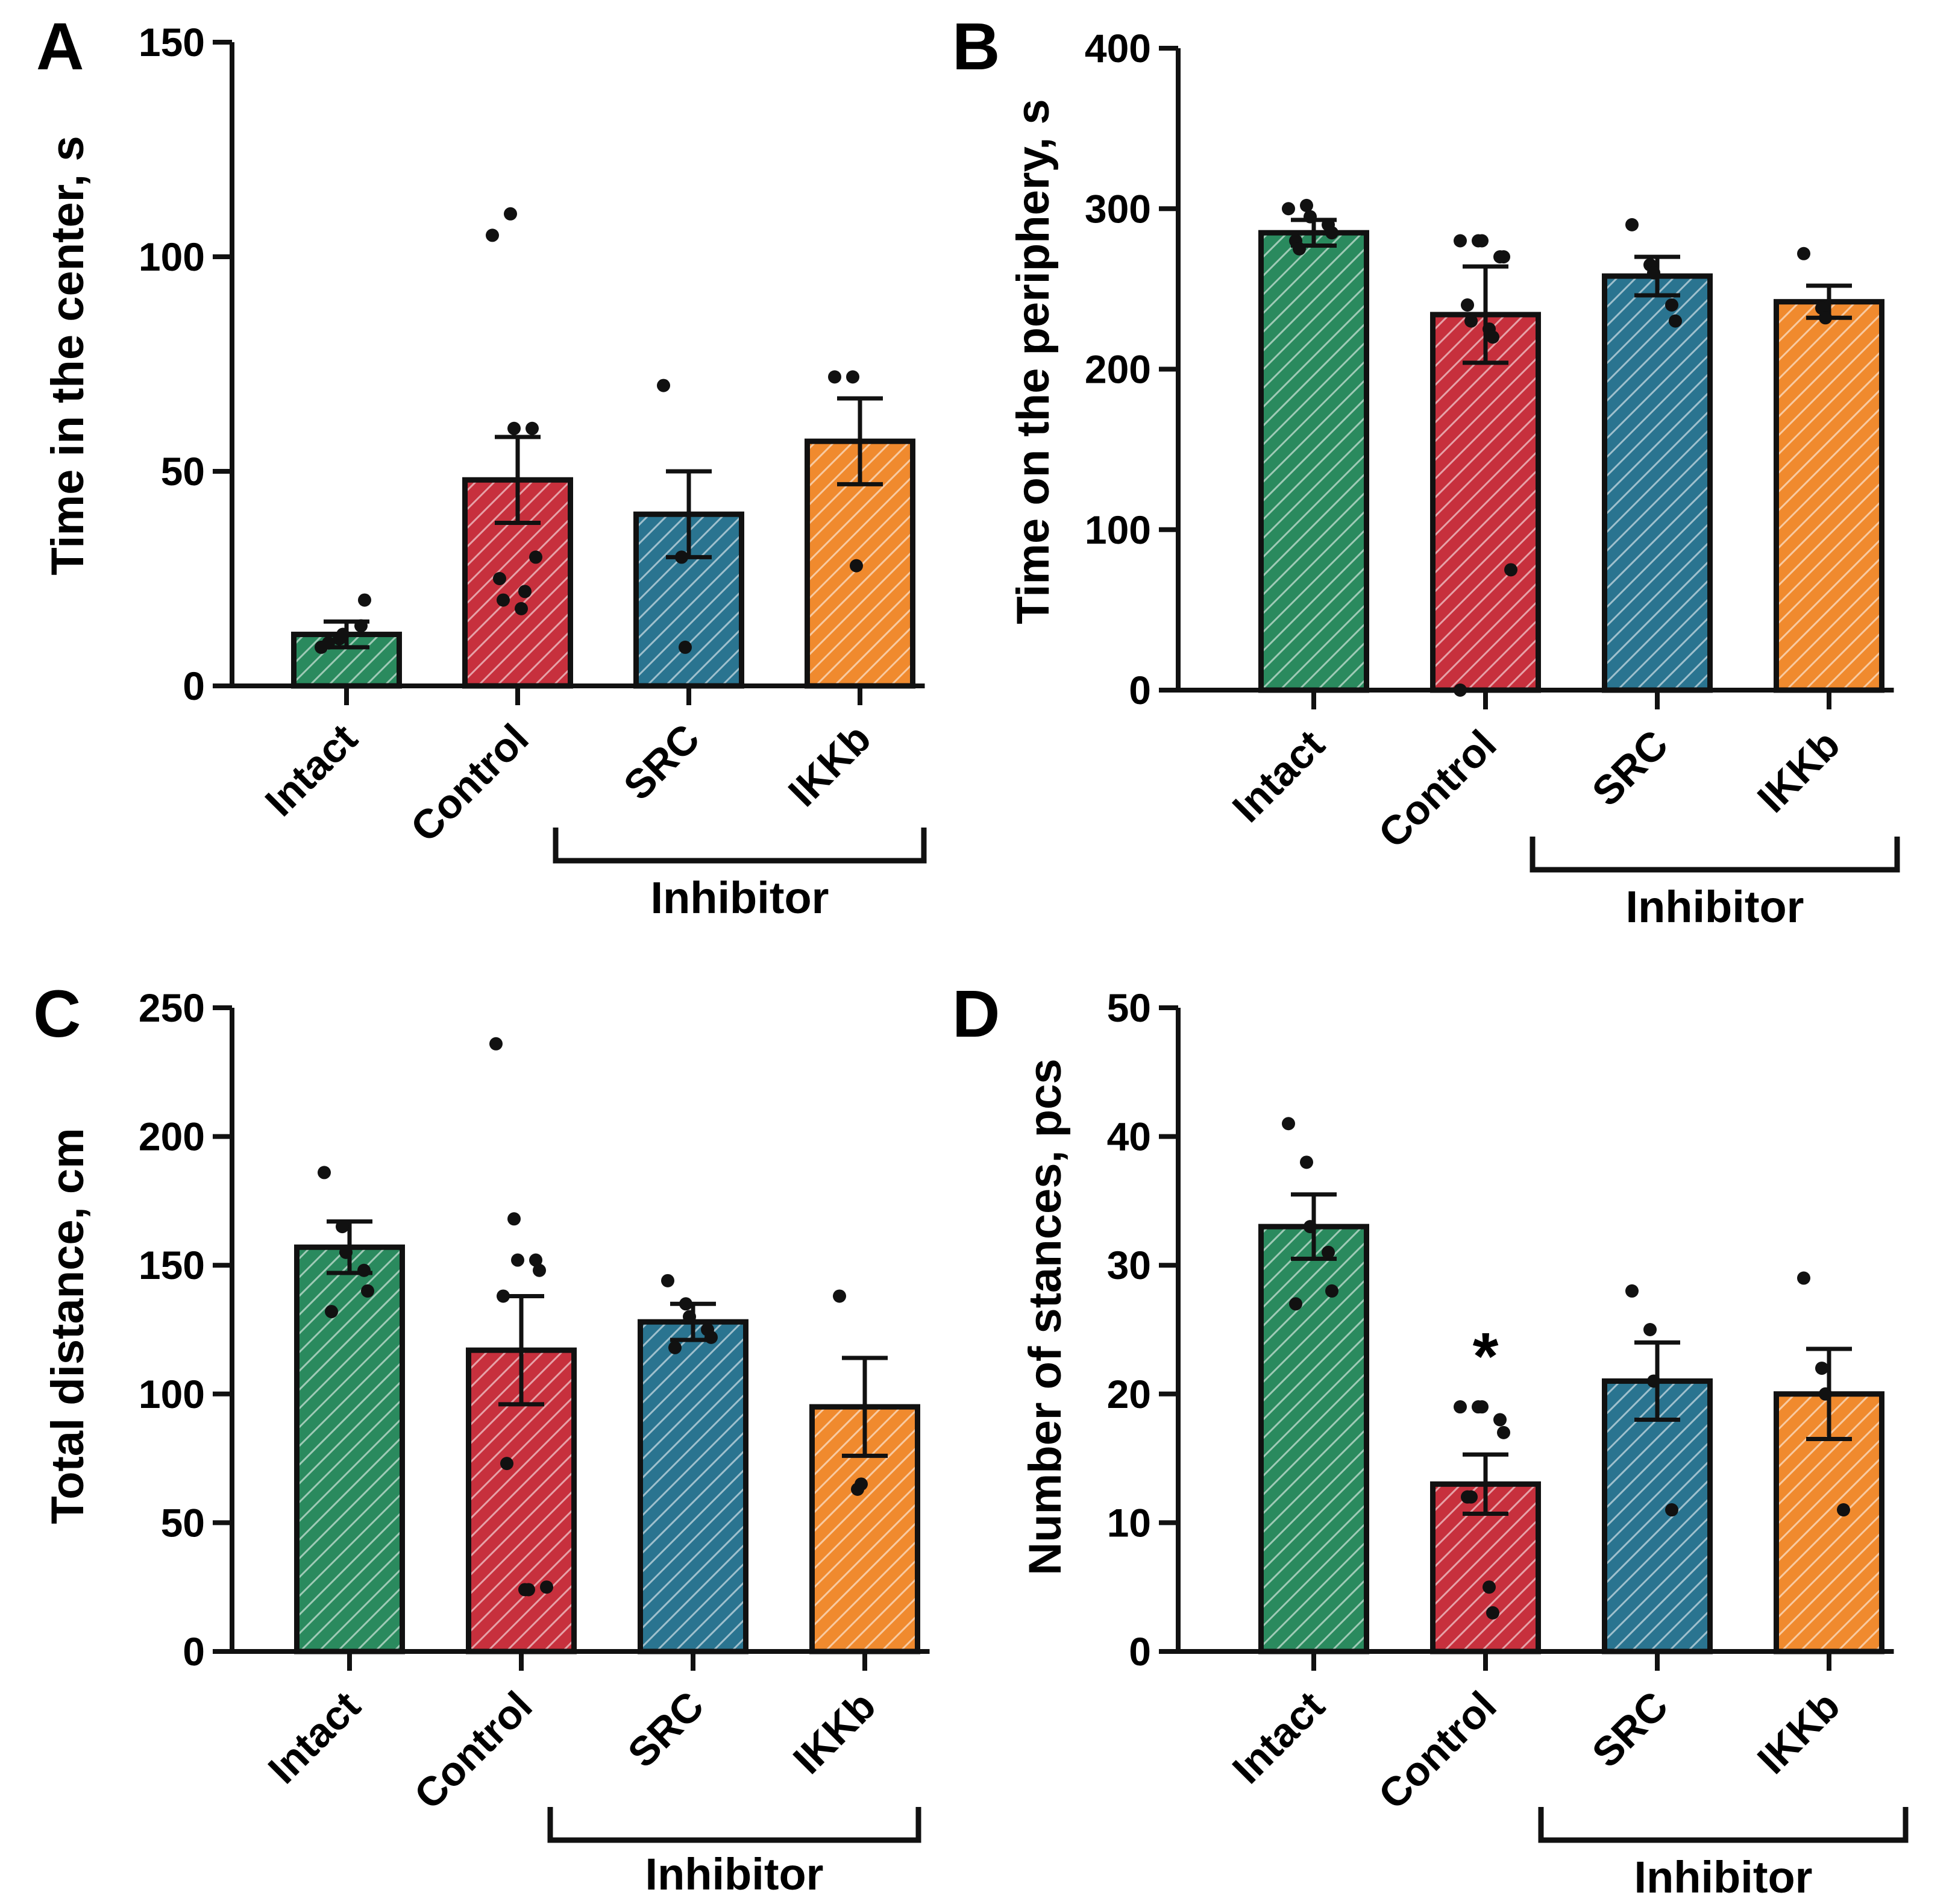 This screenshot has width=1958, height=1904. I want to click on y-axis-title: Total distance, cm, so click(67, 1326).